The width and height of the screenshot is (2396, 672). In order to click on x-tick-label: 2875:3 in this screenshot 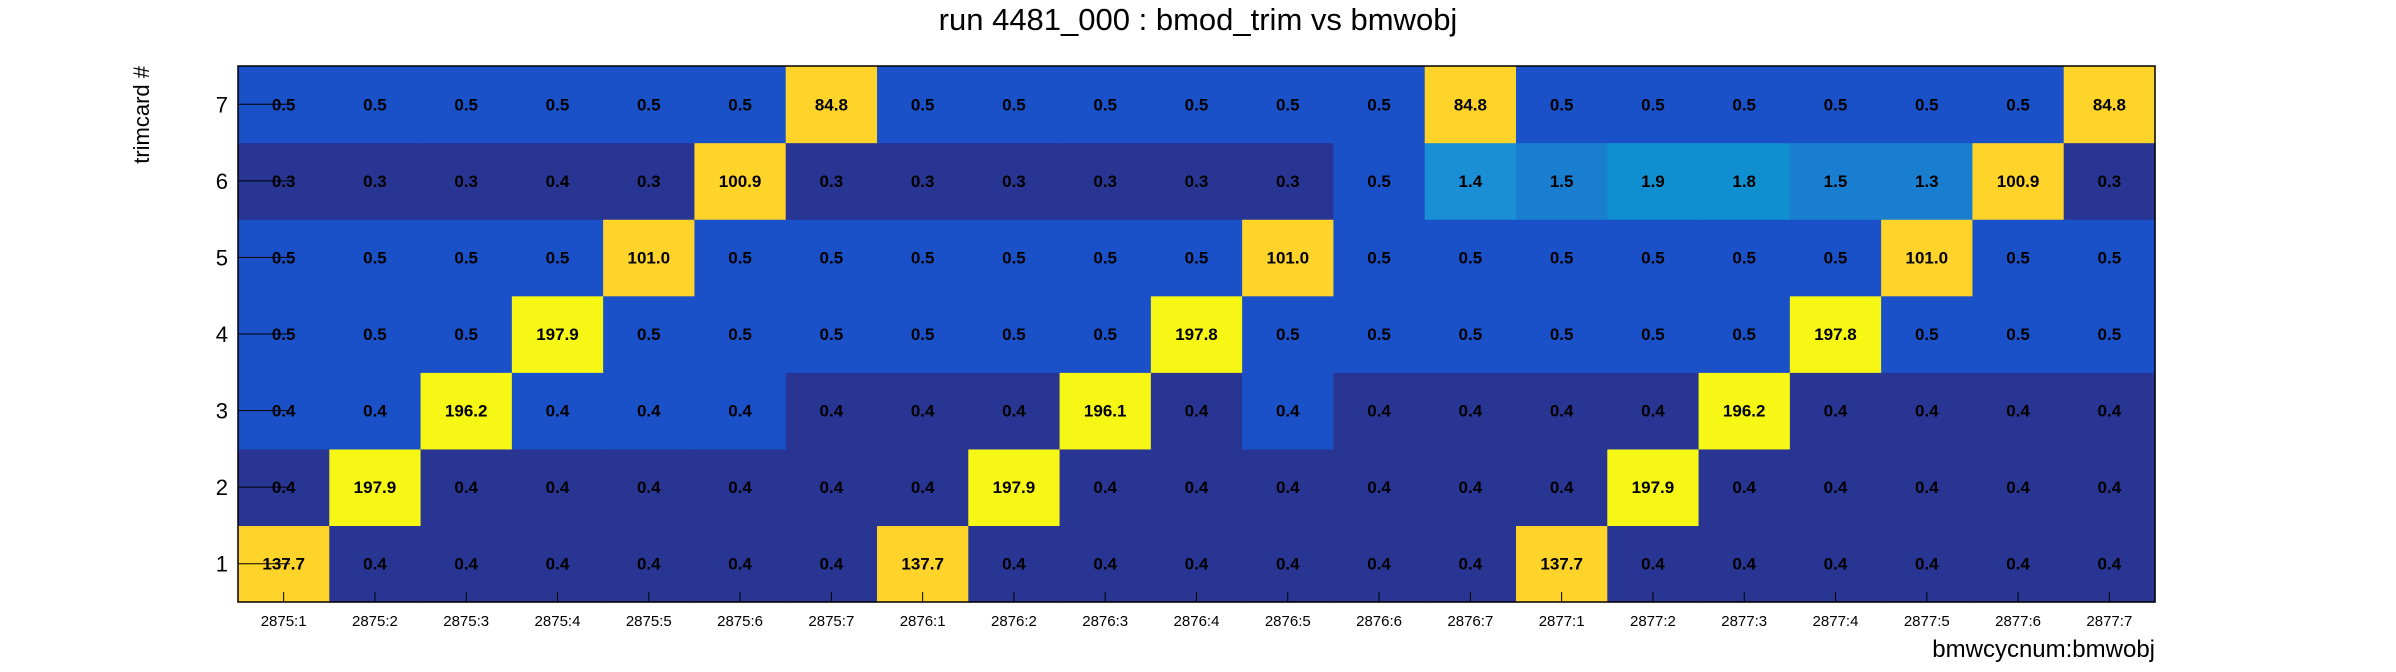, I will do `click(466, 621)`.